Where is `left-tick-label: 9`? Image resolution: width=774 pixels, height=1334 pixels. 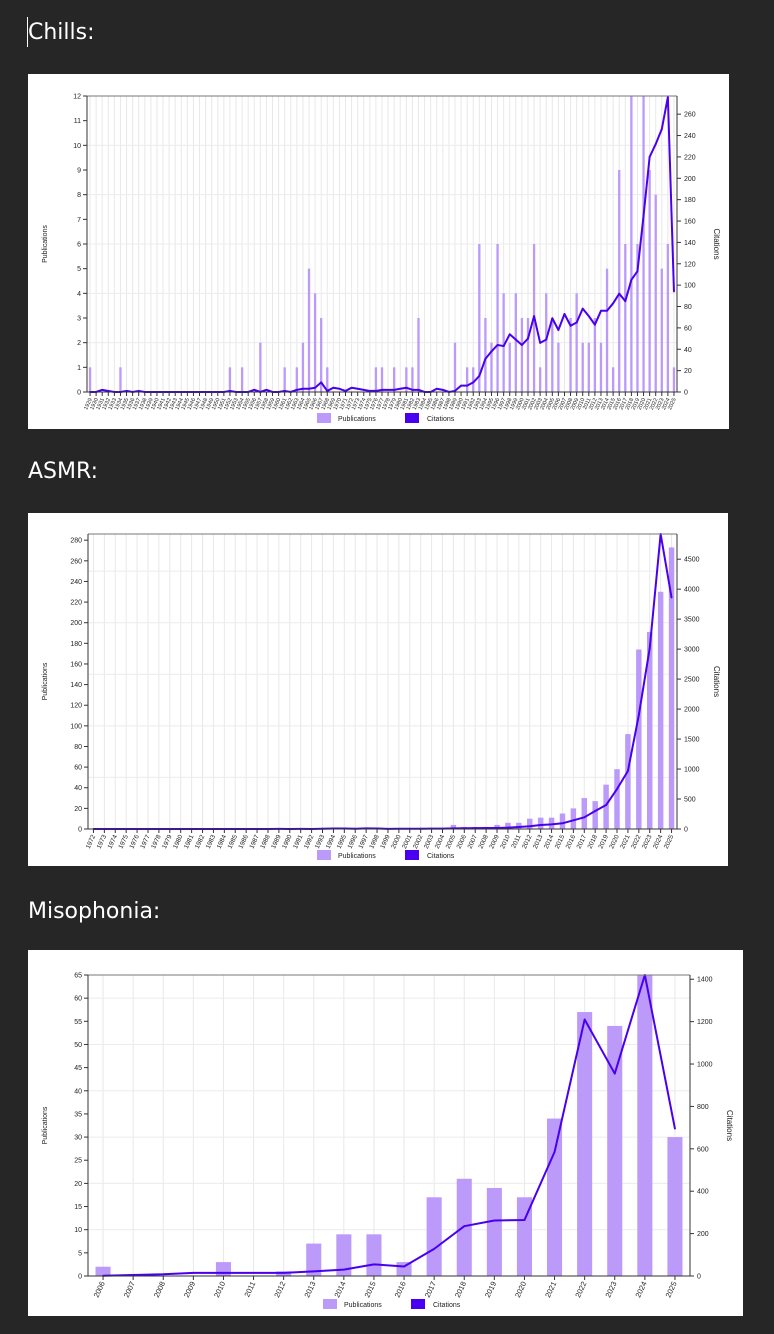
left-tick-label: 9 is located at coordinates (79, 171).